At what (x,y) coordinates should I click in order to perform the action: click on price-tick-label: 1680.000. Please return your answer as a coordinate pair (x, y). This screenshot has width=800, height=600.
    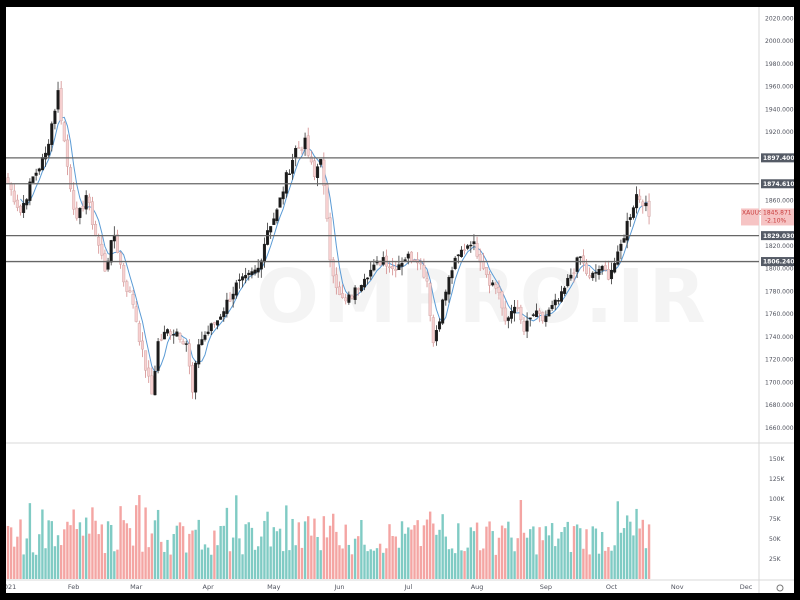
    Looking at the image, I should click on (779, 405).